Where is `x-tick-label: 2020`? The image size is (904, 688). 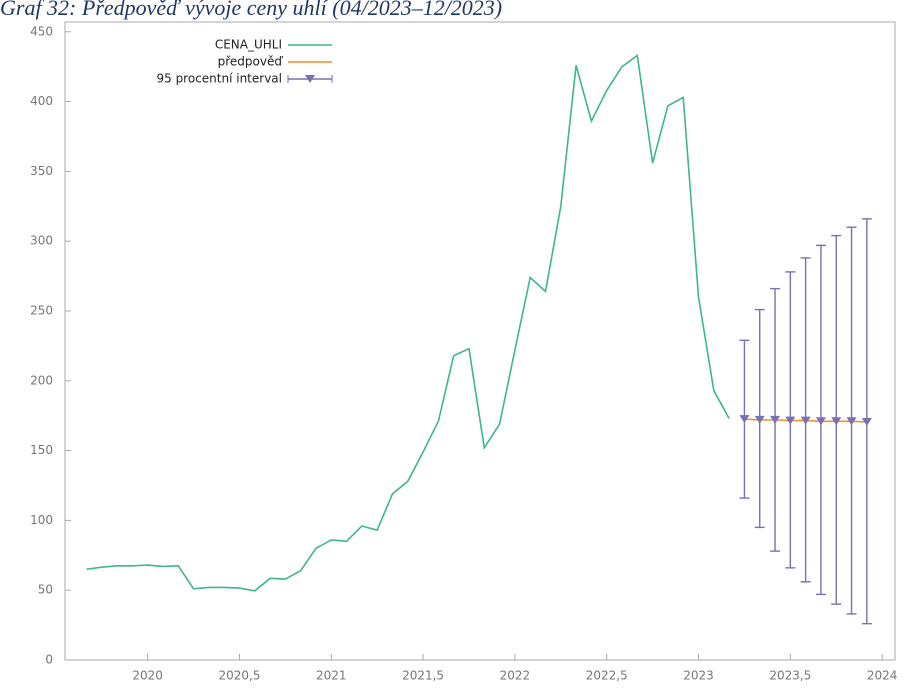 x-tick-label: 2020 is located at coordinates (147, 676).